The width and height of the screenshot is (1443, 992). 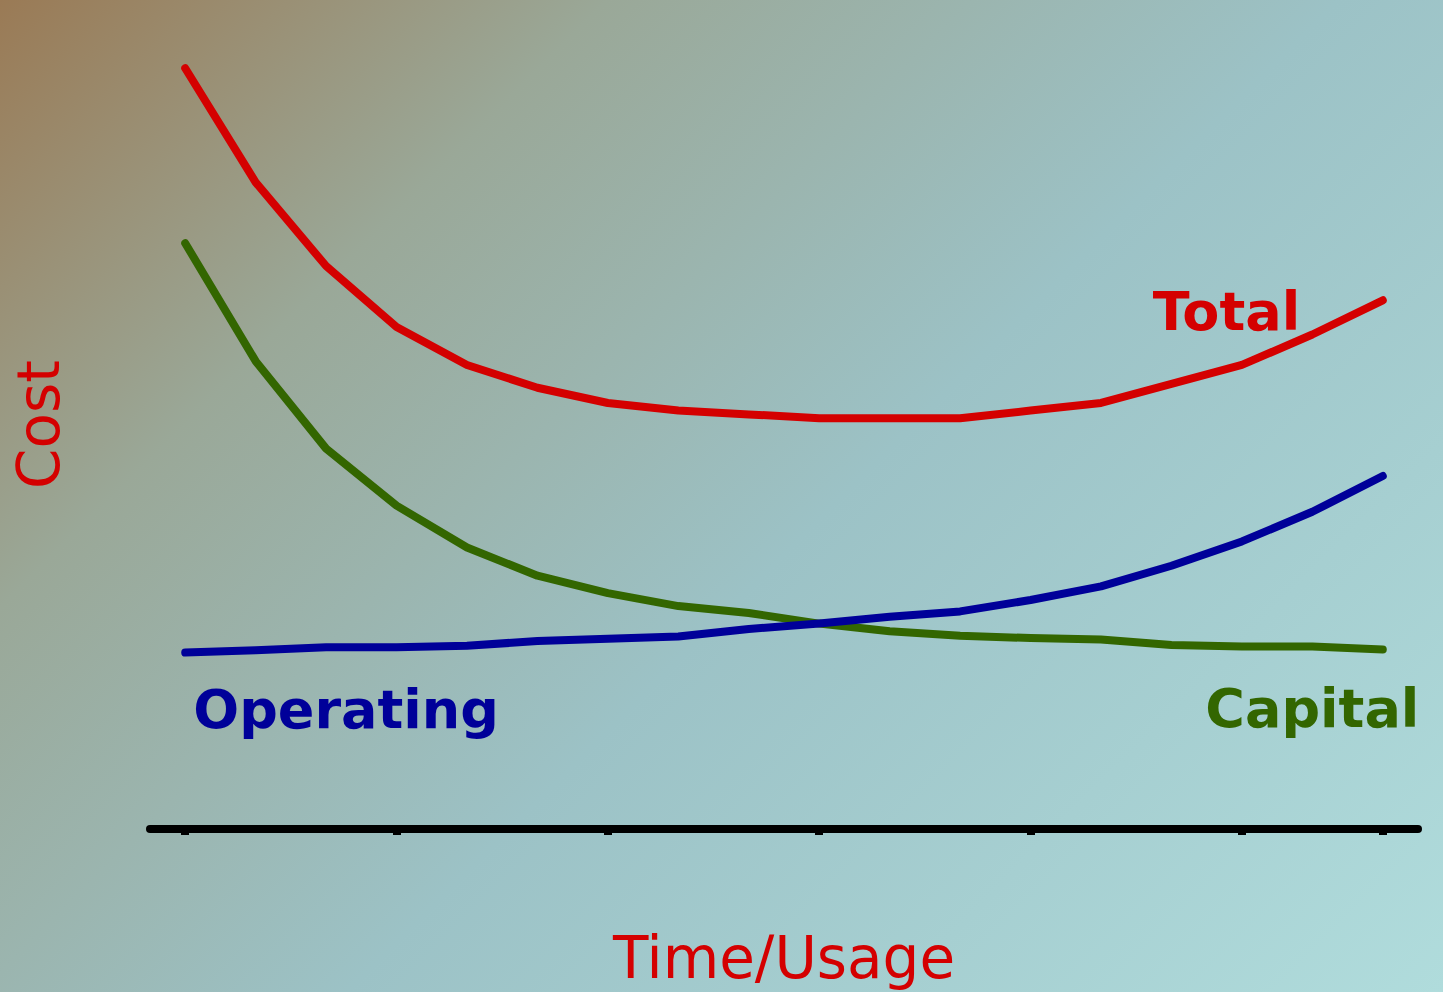 I want to click on series-label: Total, so click(x=1226, y=312).